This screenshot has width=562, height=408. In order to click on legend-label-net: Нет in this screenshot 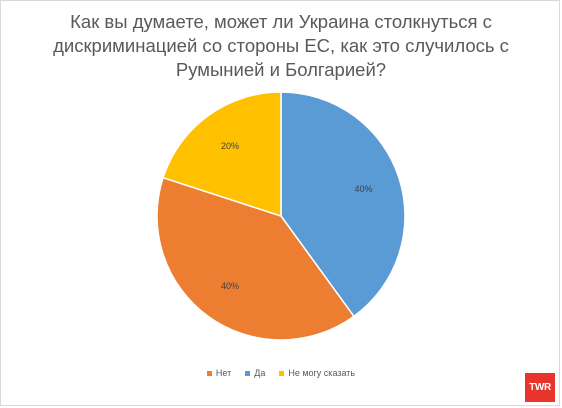, I will do `click(223, 373)`.